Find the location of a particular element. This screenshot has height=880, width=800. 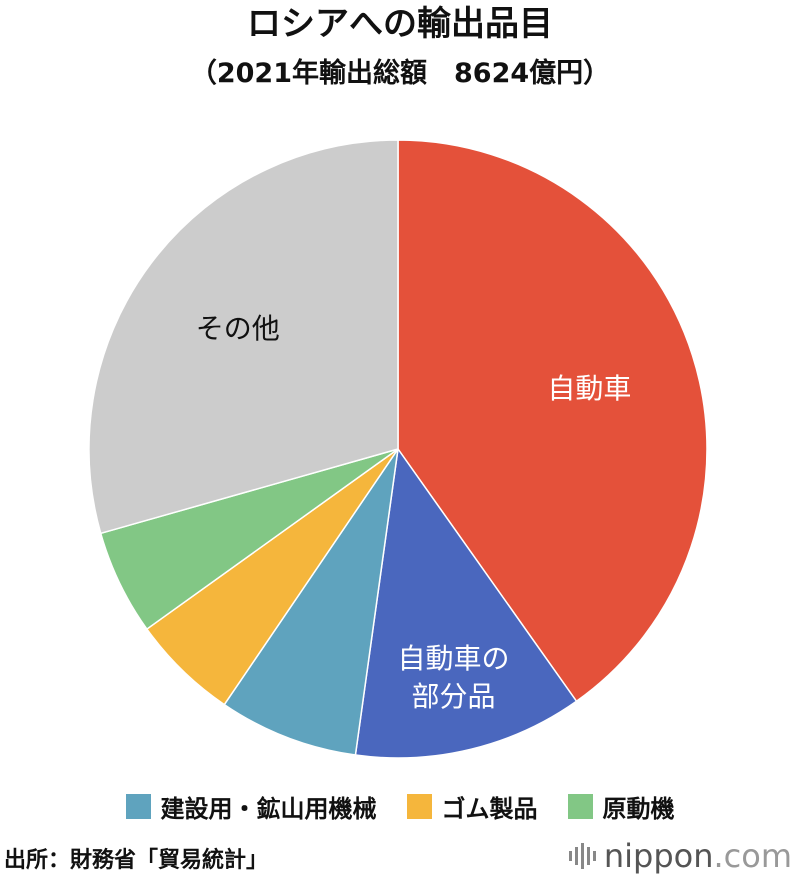

pie-label-5: その他 is located at coordinates (238, 328).